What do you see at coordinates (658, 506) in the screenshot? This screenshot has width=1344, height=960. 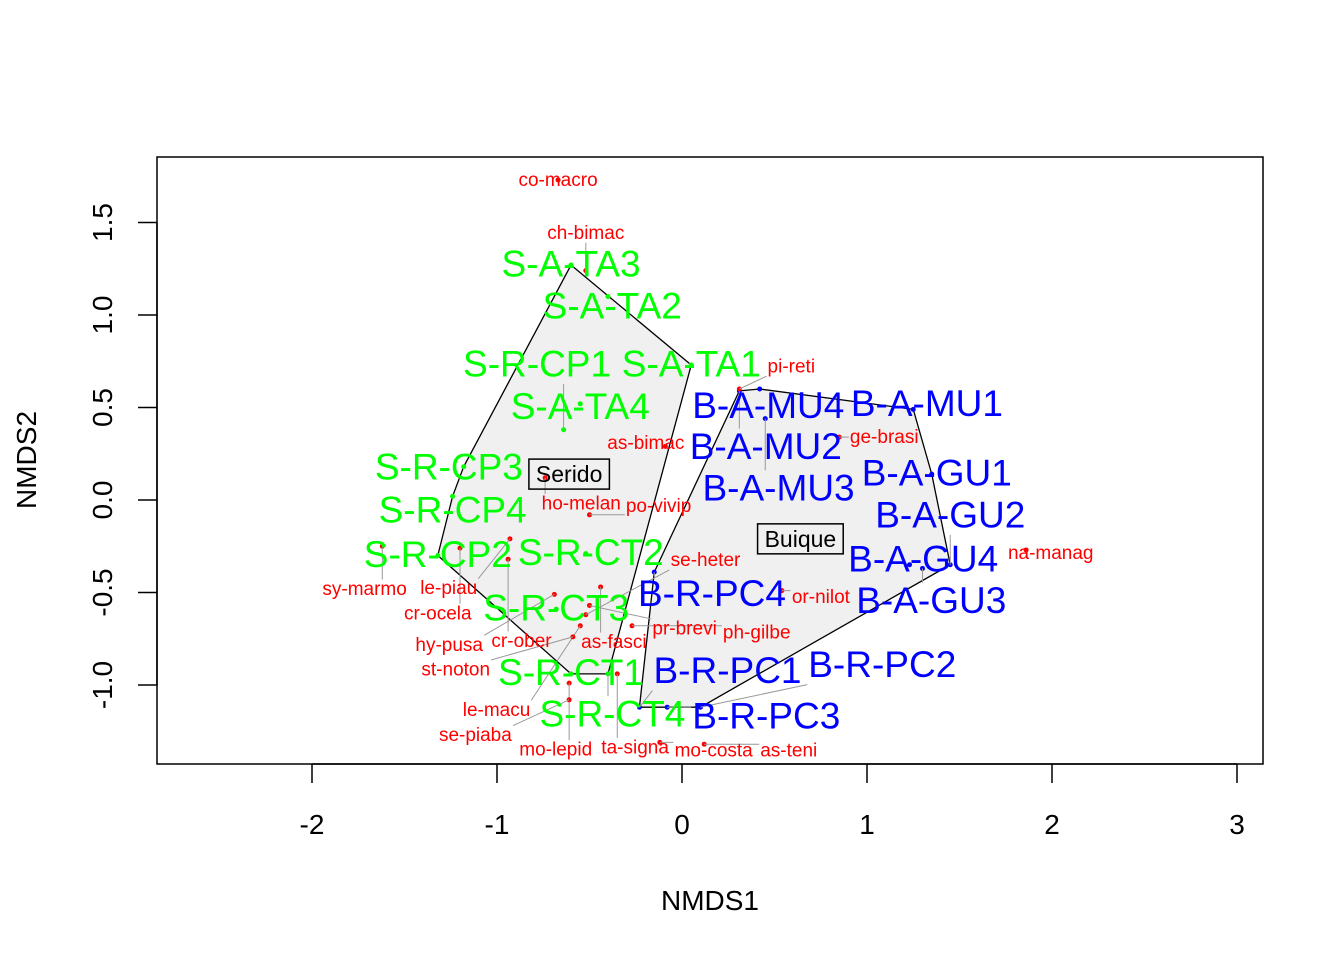 I see `species-label: po-vivip` at bounding box center [658, 506].